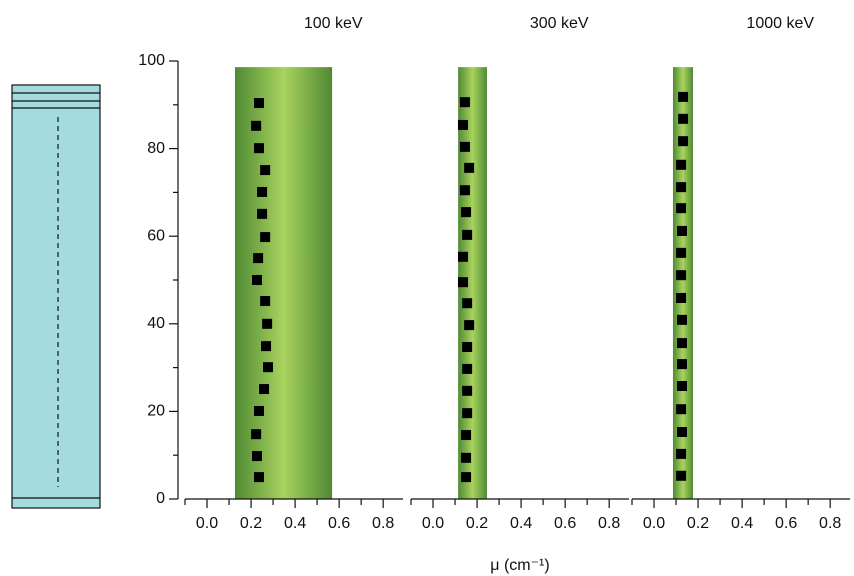  Describe the element at coordinates (559, 23) in the screenshot. I see `panel-title: 300 keV` at that location.